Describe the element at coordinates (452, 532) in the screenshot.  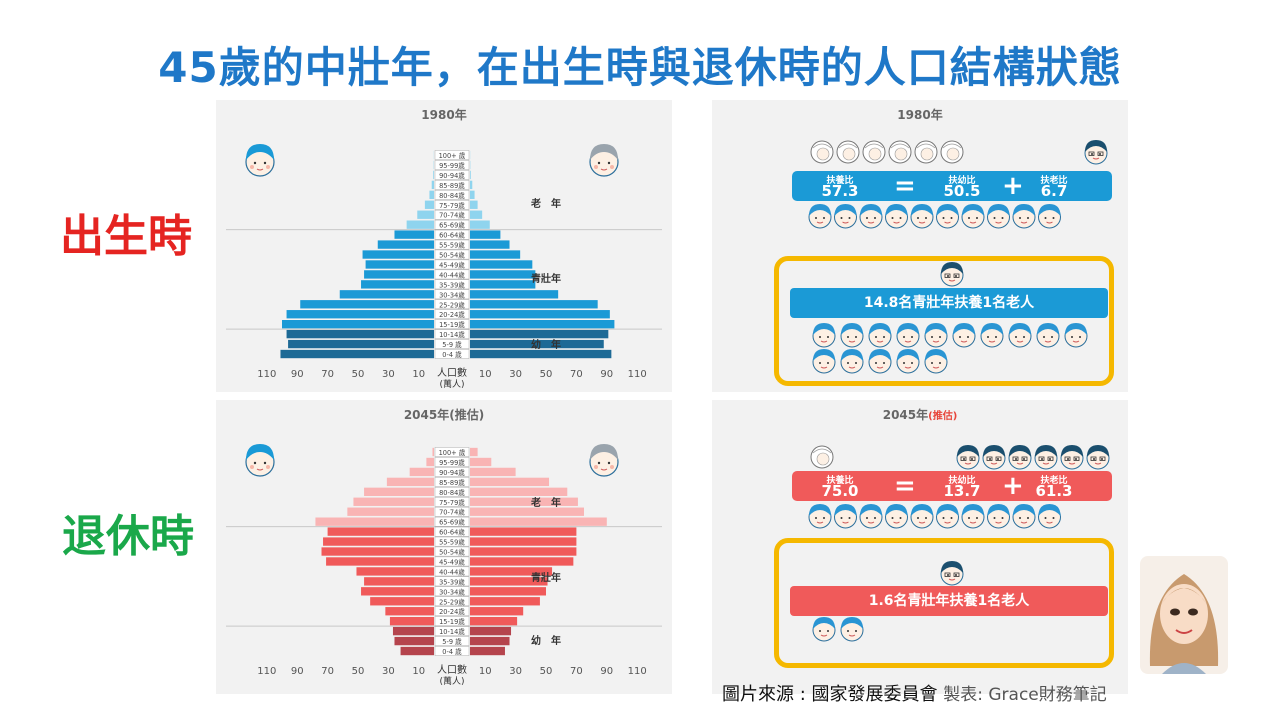
I see `age-group-label: 60-64歲` at that location.